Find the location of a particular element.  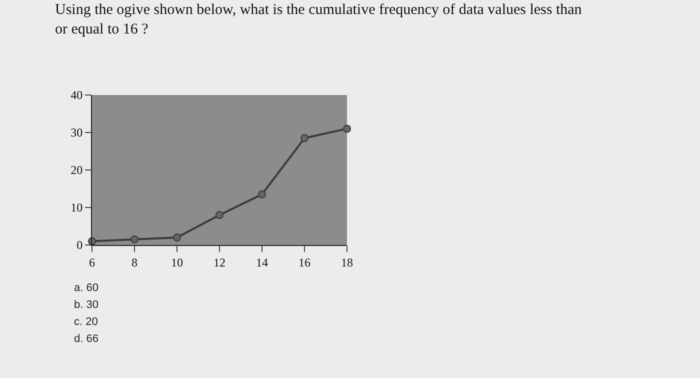

text: d. 66 is located at coordinates (86, 339).